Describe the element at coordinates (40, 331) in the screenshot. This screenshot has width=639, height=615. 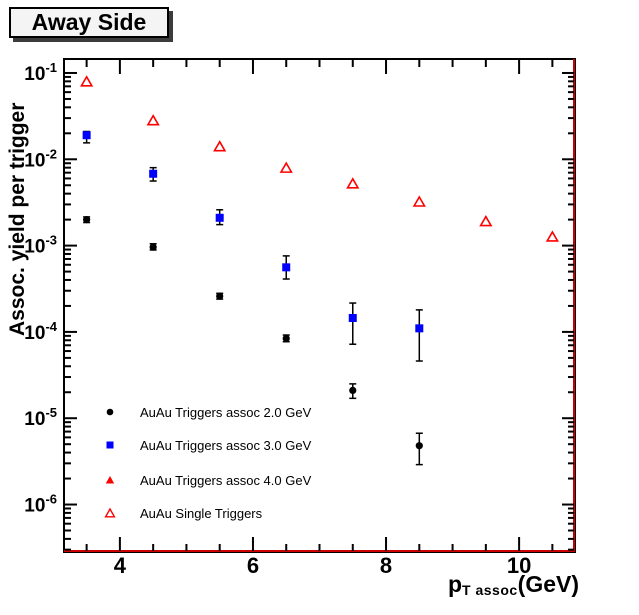
I see `y-tick-label: 10⁻⁴` at that location.